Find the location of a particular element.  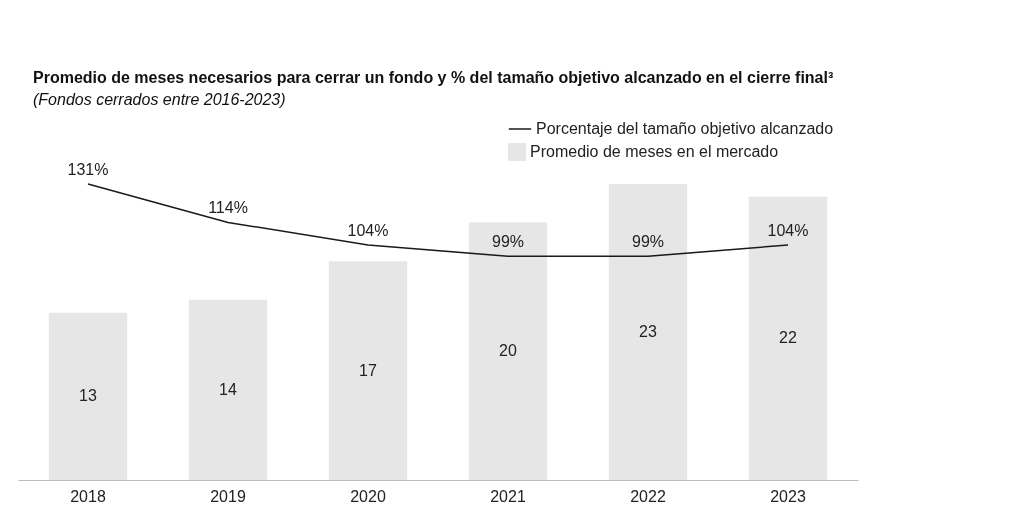

x-tick-label: 2020 is located at coordinates (368, 496).